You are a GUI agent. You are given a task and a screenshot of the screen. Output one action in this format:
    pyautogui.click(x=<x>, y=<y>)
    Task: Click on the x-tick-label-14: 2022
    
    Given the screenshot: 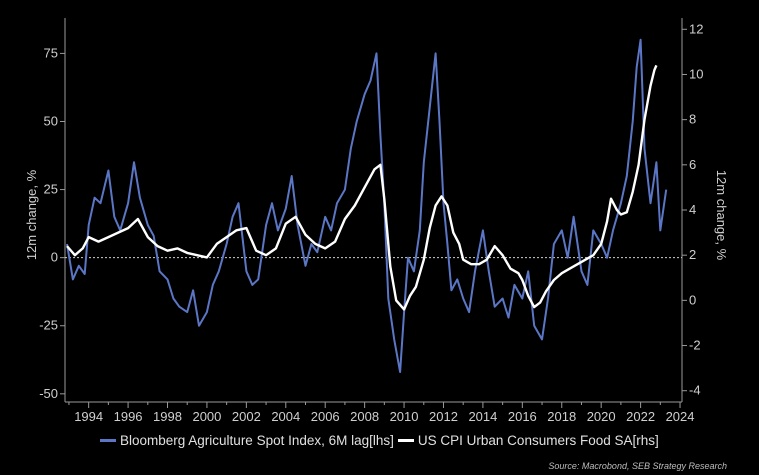 What is the action you would take?
    pyautogui.click(x=640, y=416)
    